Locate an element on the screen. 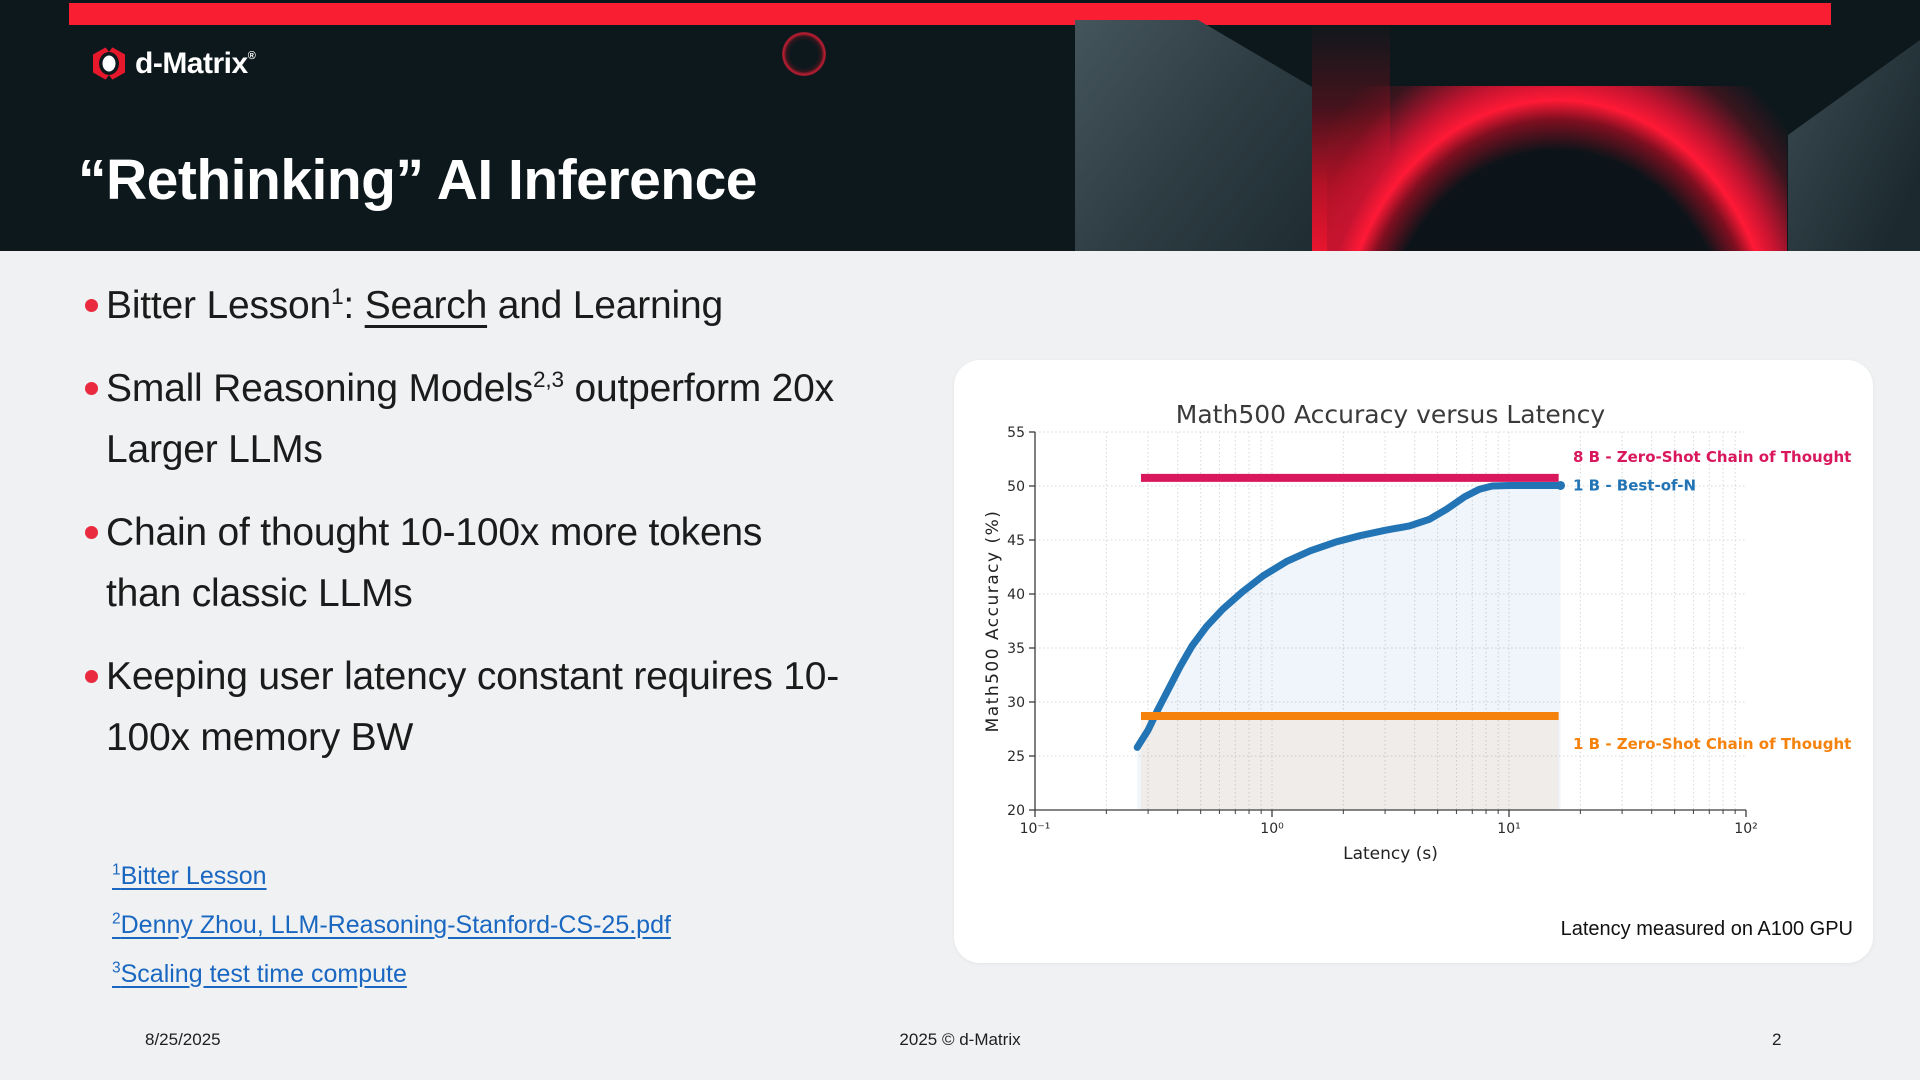 The width and height of the screenshot is (1920, 1080). d-matrix-logo-icon is located at coordinates (109, 63).